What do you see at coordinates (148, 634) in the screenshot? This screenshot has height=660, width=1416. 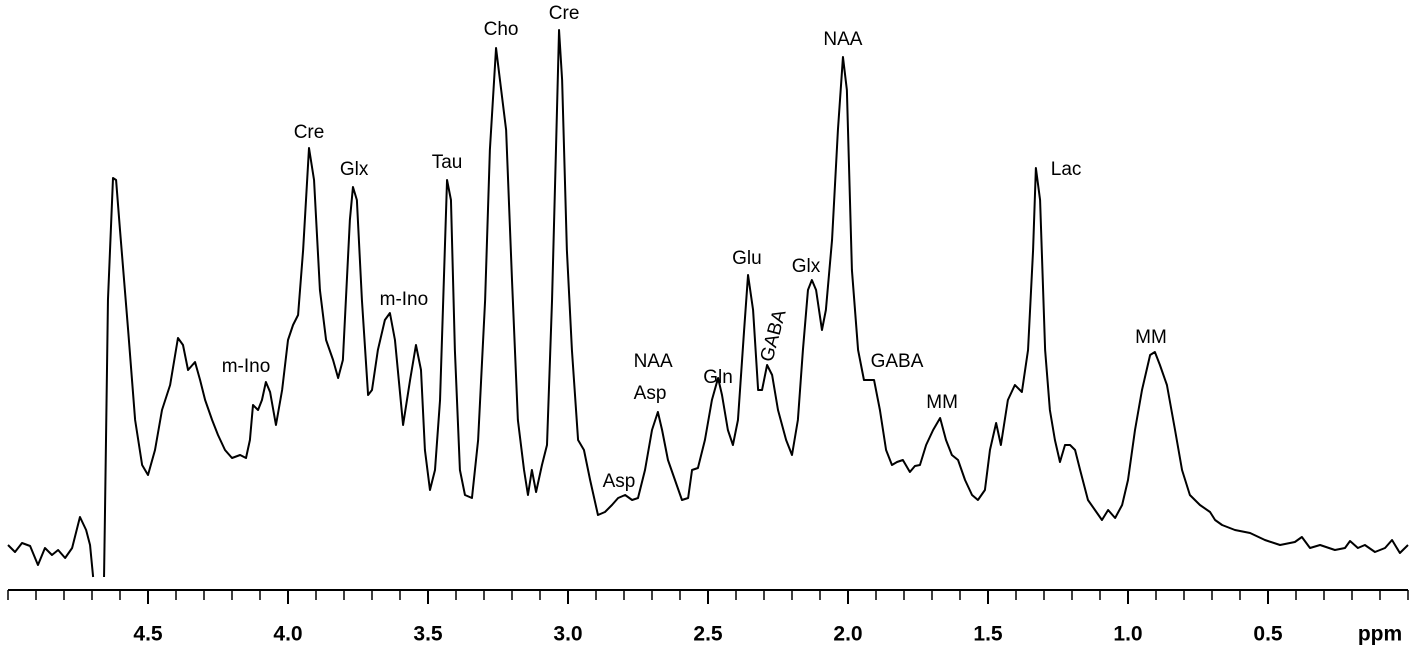 I see `x-tick-label: 4.5` at bounding box center [148, 634].